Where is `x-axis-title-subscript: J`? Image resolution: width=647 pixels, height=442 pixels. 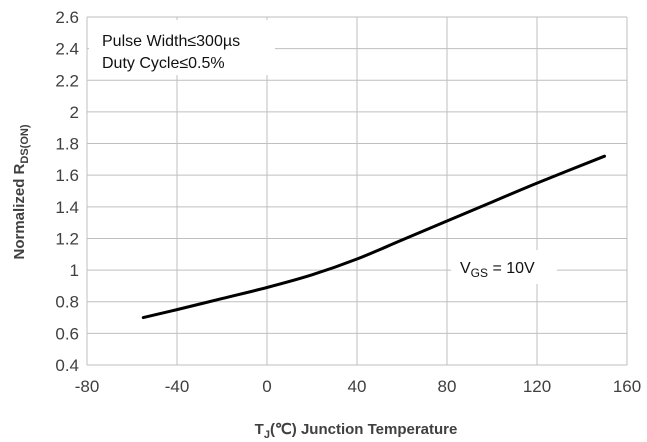 x-axis-title-subscript: J is located at coordinates (267, 435).